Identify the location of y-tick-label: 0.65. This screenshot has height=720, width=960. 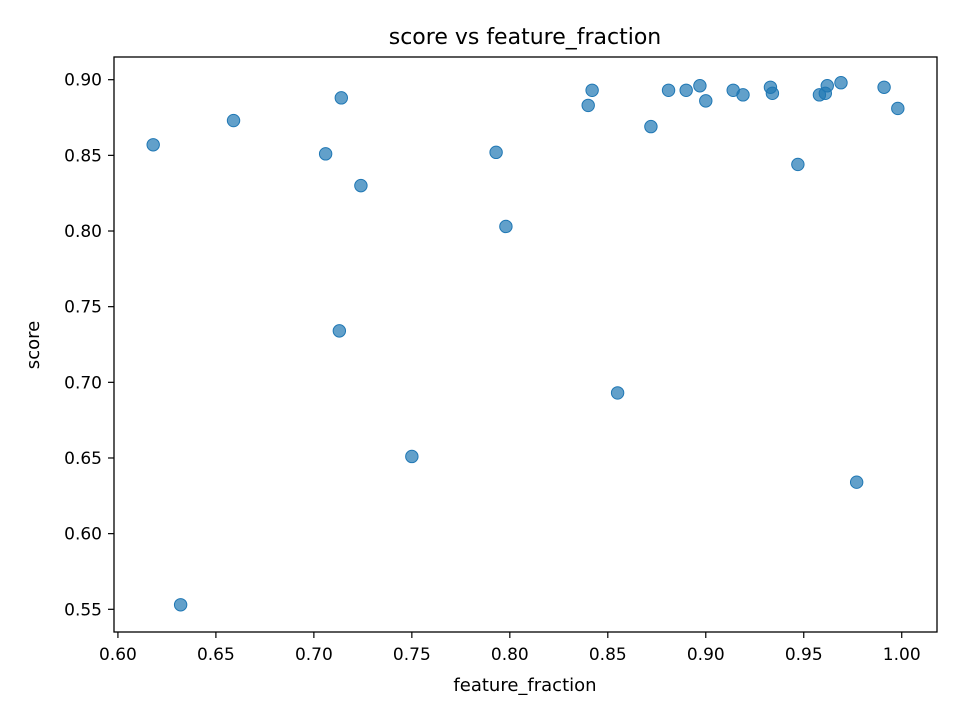
(83, 459).